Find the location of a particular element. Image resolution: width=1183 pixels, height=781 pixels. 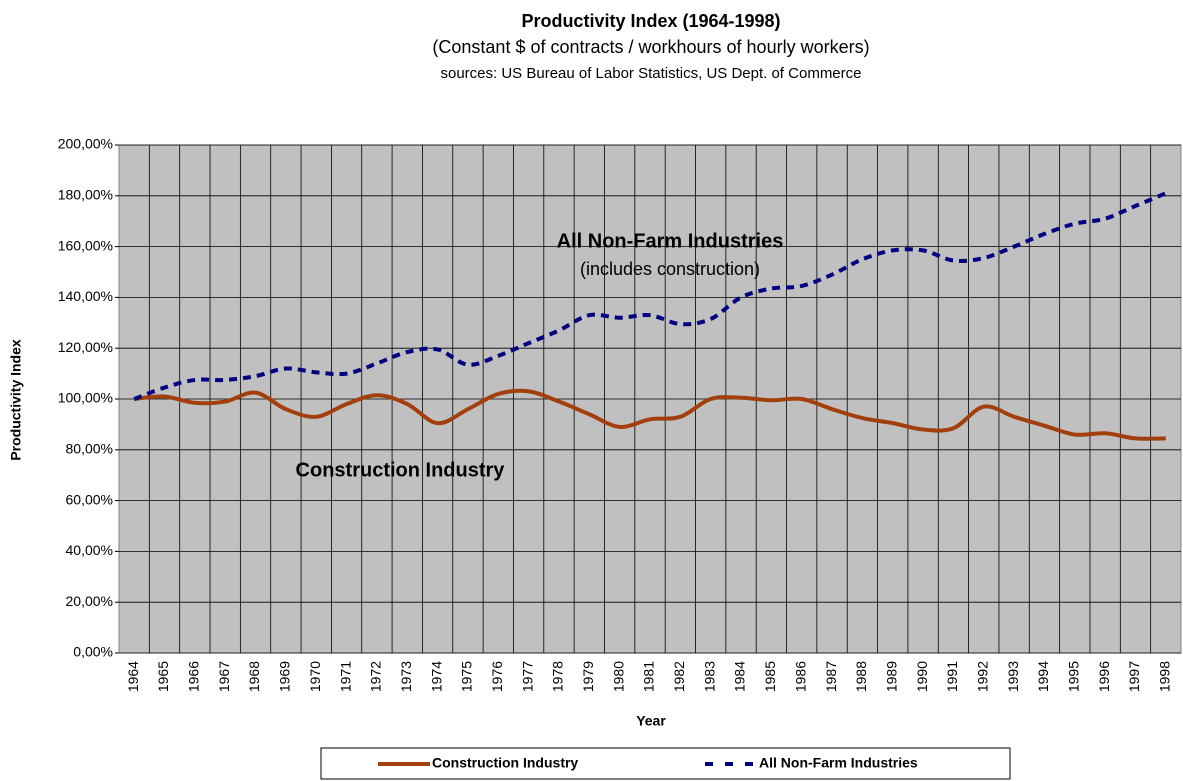

y-axis-label: Productivity Index is located at coordinates (16, 400).